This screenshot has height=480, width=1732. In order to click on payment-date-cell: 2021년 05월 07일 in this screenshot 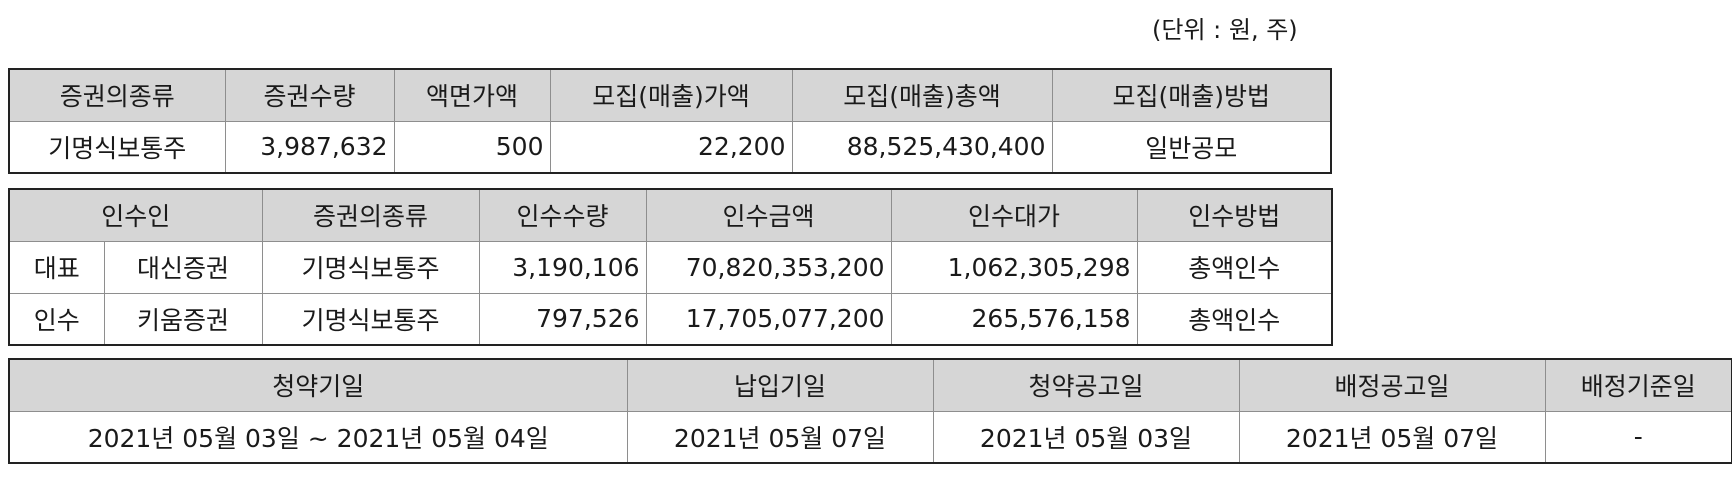, I will do `click(780, 437)`.